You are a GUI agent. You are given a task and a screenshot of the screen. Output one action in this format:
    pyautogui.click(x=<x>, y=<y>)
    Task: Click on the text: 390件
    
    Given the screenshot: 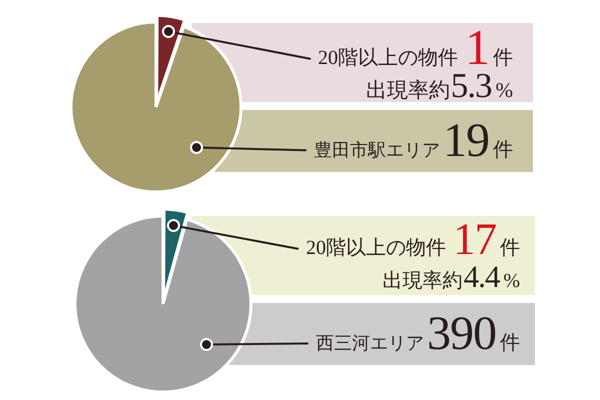 What is the action you would take?
    pyautogui.click(x=473, y=333)
    